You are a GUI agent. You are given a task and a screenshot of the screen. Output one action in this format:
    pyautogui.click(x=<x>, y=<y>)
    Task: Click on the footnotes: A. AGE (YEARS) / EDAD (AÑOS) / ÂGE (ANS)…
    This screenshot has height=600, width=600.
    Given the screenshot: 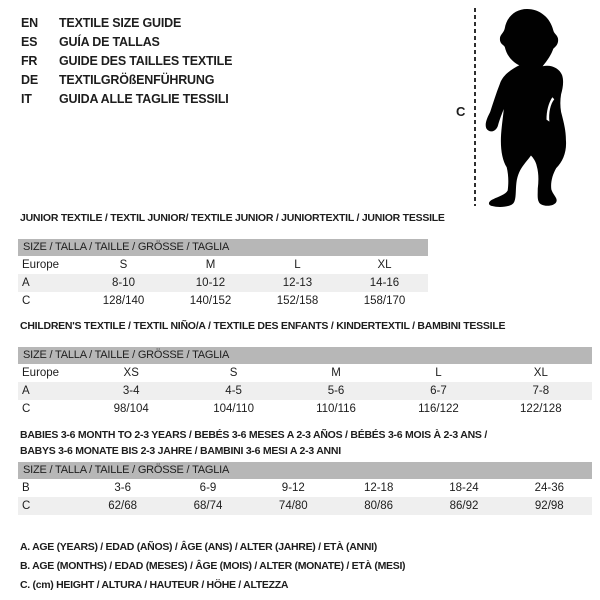 What is the action you would take?
    pyautogui.click(x=213, y=566)
    